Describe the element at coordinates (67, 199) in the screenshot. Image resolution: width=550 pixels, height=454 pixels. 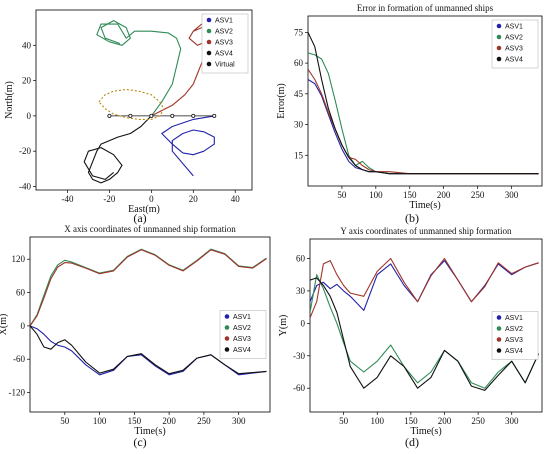
I see `x-tick-label: -40` at that location.